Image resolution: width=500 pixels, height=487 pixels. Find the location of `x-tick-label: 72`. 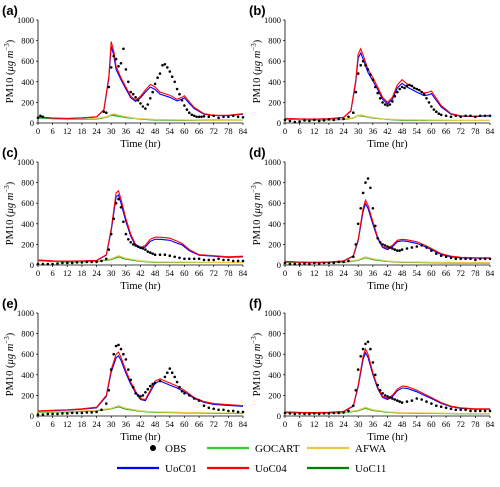

x-tick-label: 72 is located at coordinates (460, 131).